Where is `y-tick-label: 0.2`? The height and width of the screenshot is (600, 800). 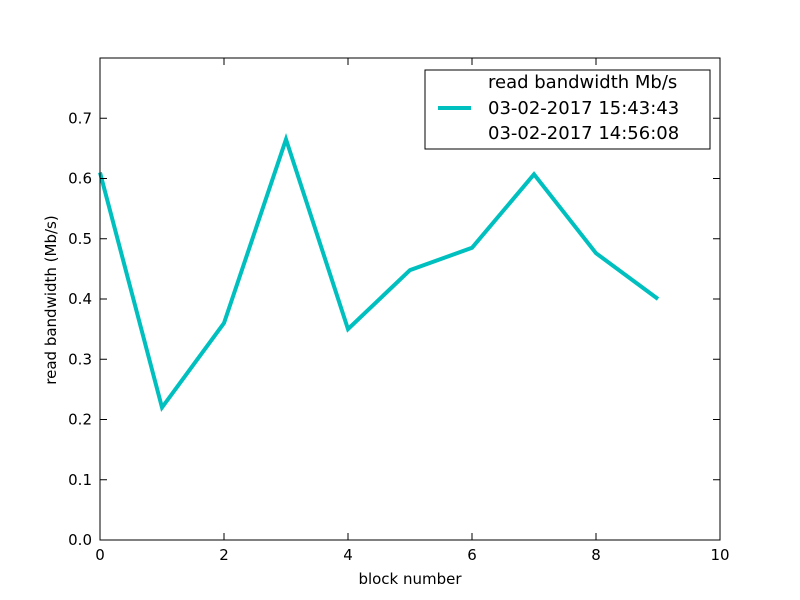
y-tick-label: 0.2 is located at coordinates (80, 420).